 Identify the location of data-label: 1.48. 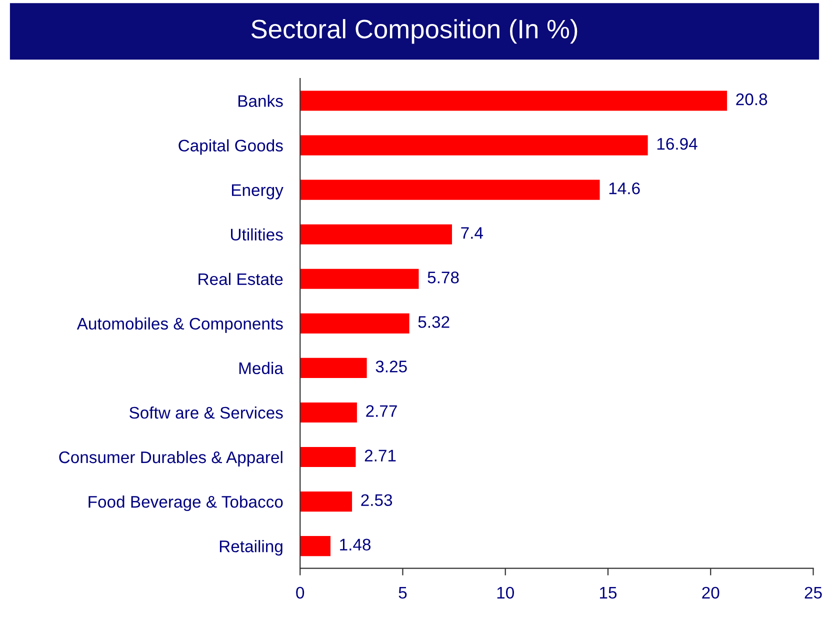
(355, 544).